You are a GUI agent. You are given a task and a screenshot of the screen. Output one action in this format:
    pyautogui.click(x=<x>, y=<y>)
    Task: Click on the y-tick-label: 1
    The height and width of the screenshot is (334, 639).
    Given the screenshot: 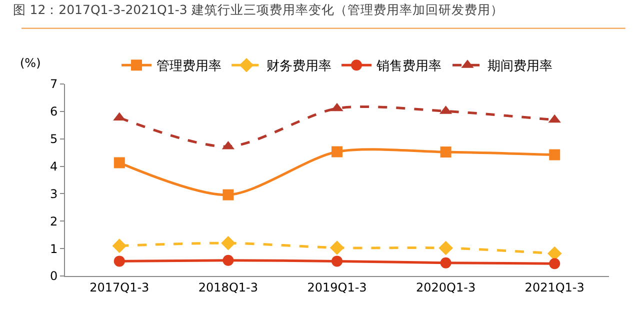 What is the action you would take?
    pyautogui.click(x=54, y=249)
    